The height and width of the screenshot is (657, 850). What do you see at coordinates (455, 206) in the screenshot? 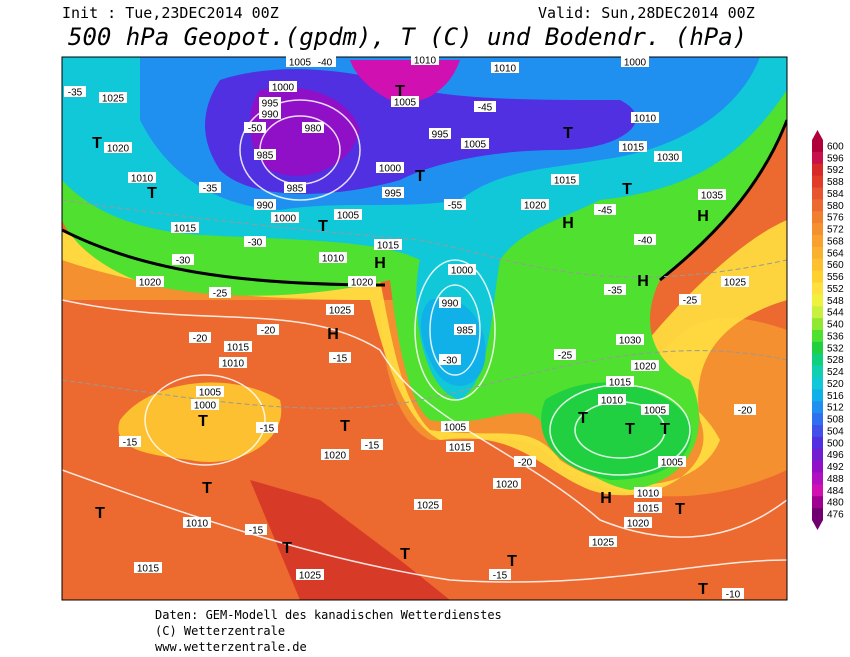
I see `isobar-label: -55` at bounding box center [455, 206].